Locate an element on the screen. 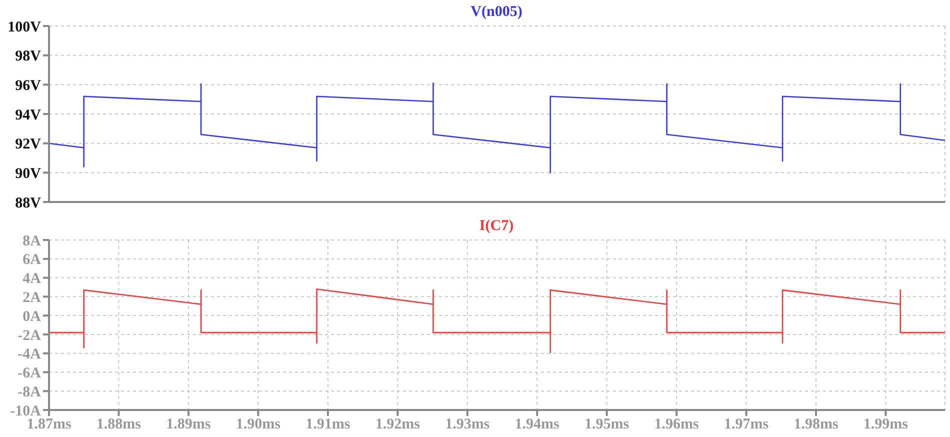 The height and width of the screenshot is (437, 950). y-tick-label: 4A is located at coordinates (32, 279).